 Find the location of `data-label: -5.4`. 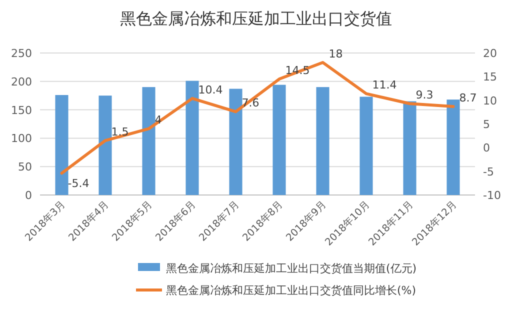

data-label: -5.4 is located at coordinates (79, 183).